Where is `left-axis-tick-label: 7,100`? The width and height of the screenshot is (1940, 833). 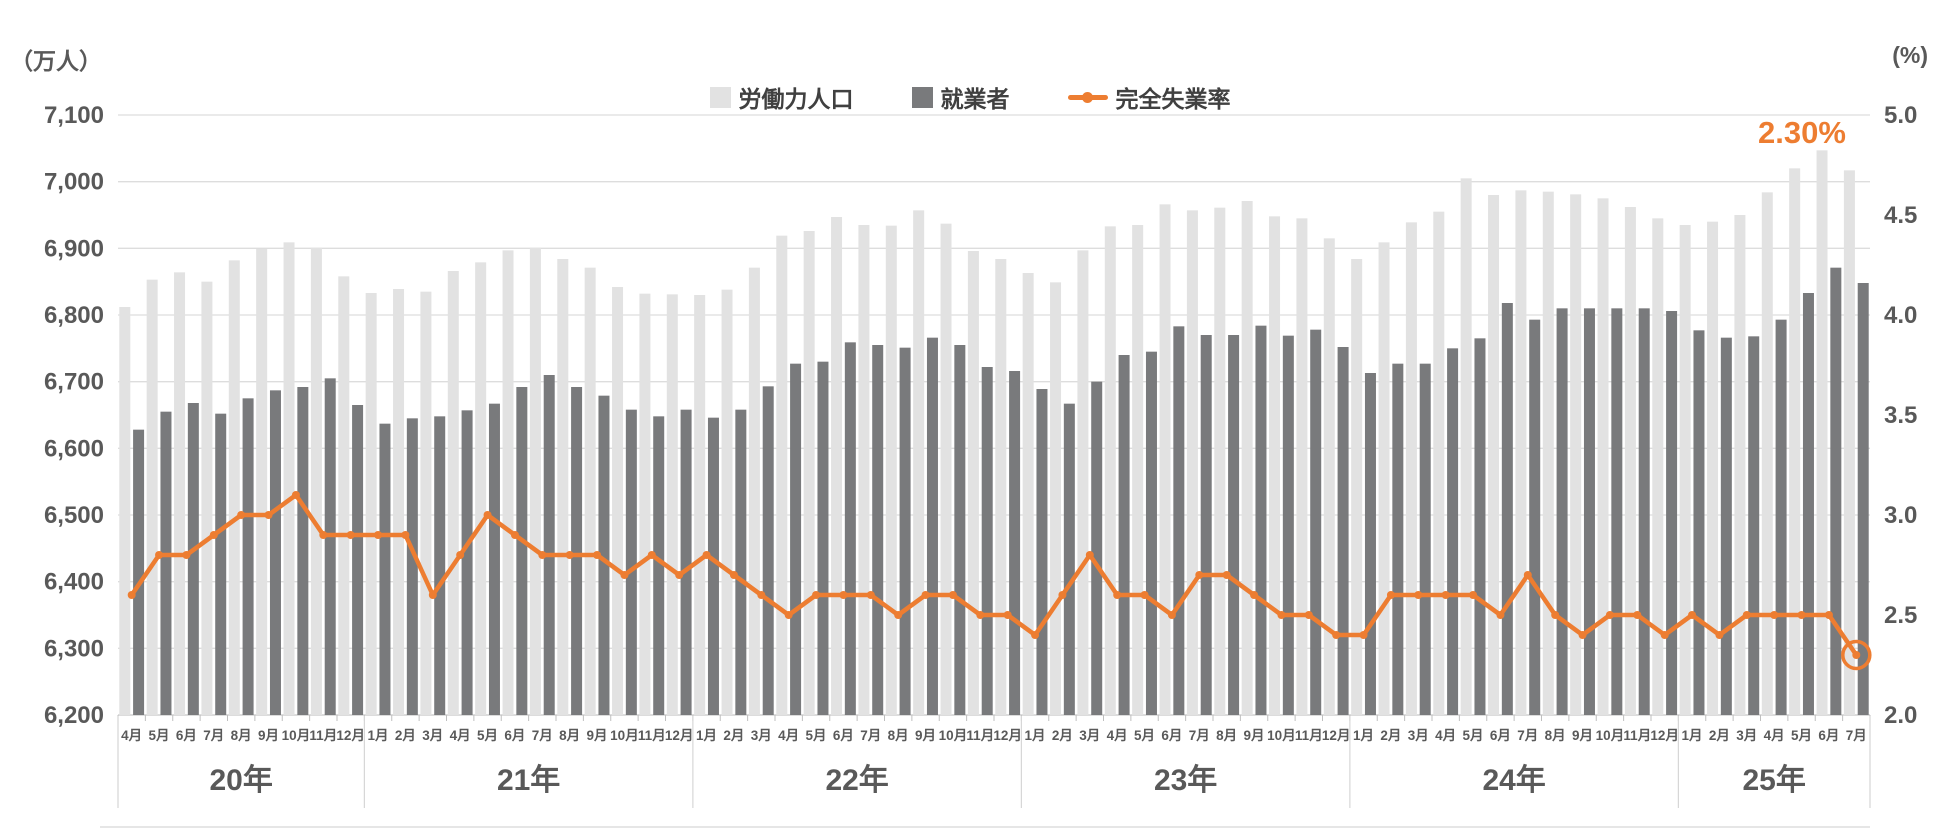 left-axis-tick-label: 7,100 is located at coordinates (74, 115).